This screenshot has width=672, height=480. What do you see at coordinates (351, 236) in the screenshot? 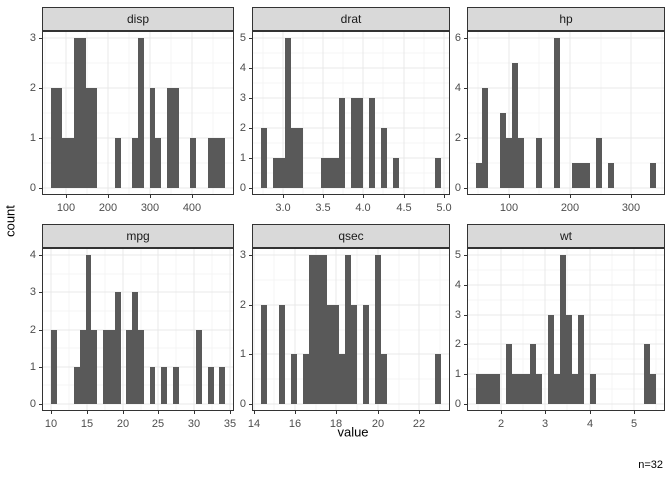
I see `facet-strip-qsec: qsec` at bounding box center [351, 236].